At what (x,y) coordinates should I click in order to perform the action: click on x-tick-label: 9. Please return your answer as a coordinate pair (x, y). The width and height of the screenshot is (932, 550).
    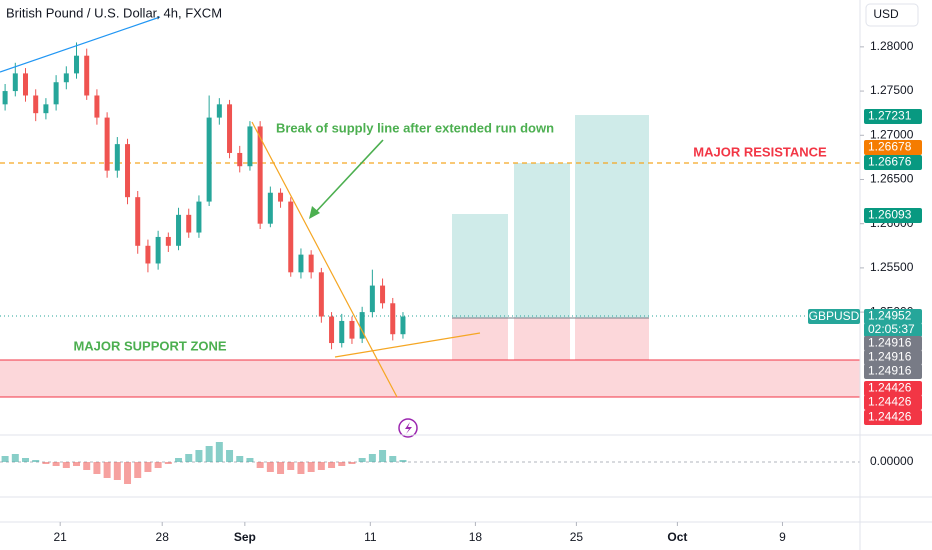
    Looking at the image, I should click on (782, 537).